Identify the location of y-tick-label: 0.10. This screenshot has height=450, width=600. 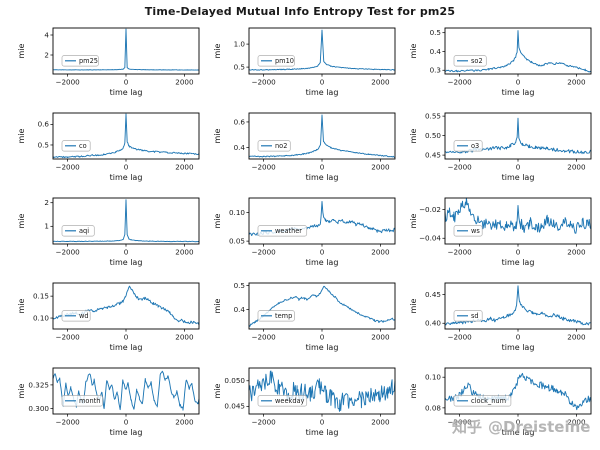
(433, 377).